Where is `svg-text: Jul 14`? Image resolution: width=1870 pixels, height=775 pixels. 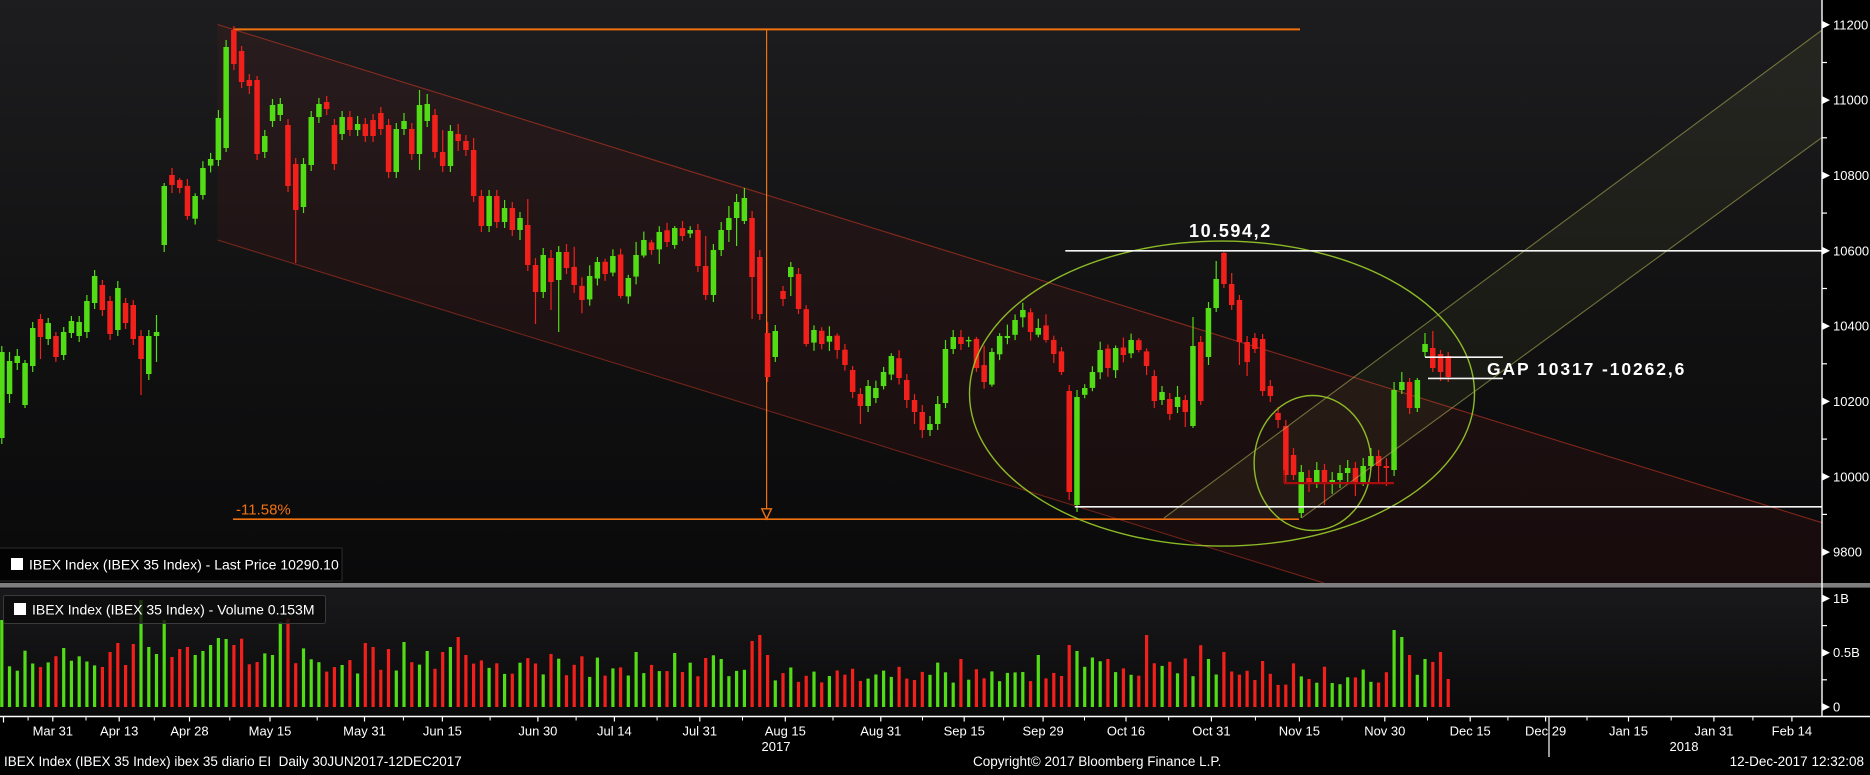
svg-text: Jul 14 is located at coordinates (614, 731).